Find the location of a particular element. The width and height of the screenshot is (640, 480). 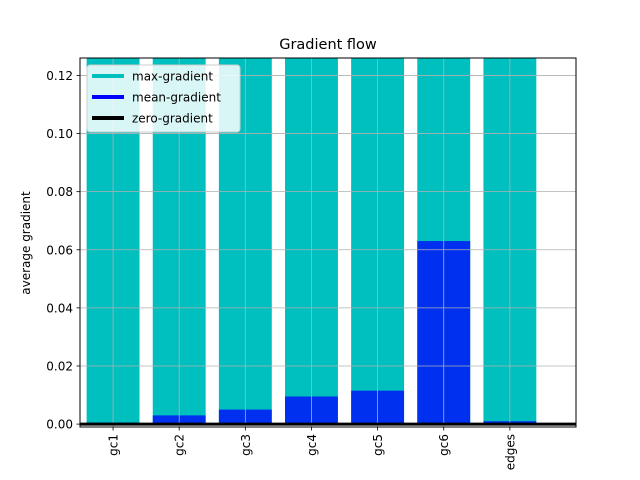

y-tick-label-0: 0.00 is located at coordinates (59, 425).